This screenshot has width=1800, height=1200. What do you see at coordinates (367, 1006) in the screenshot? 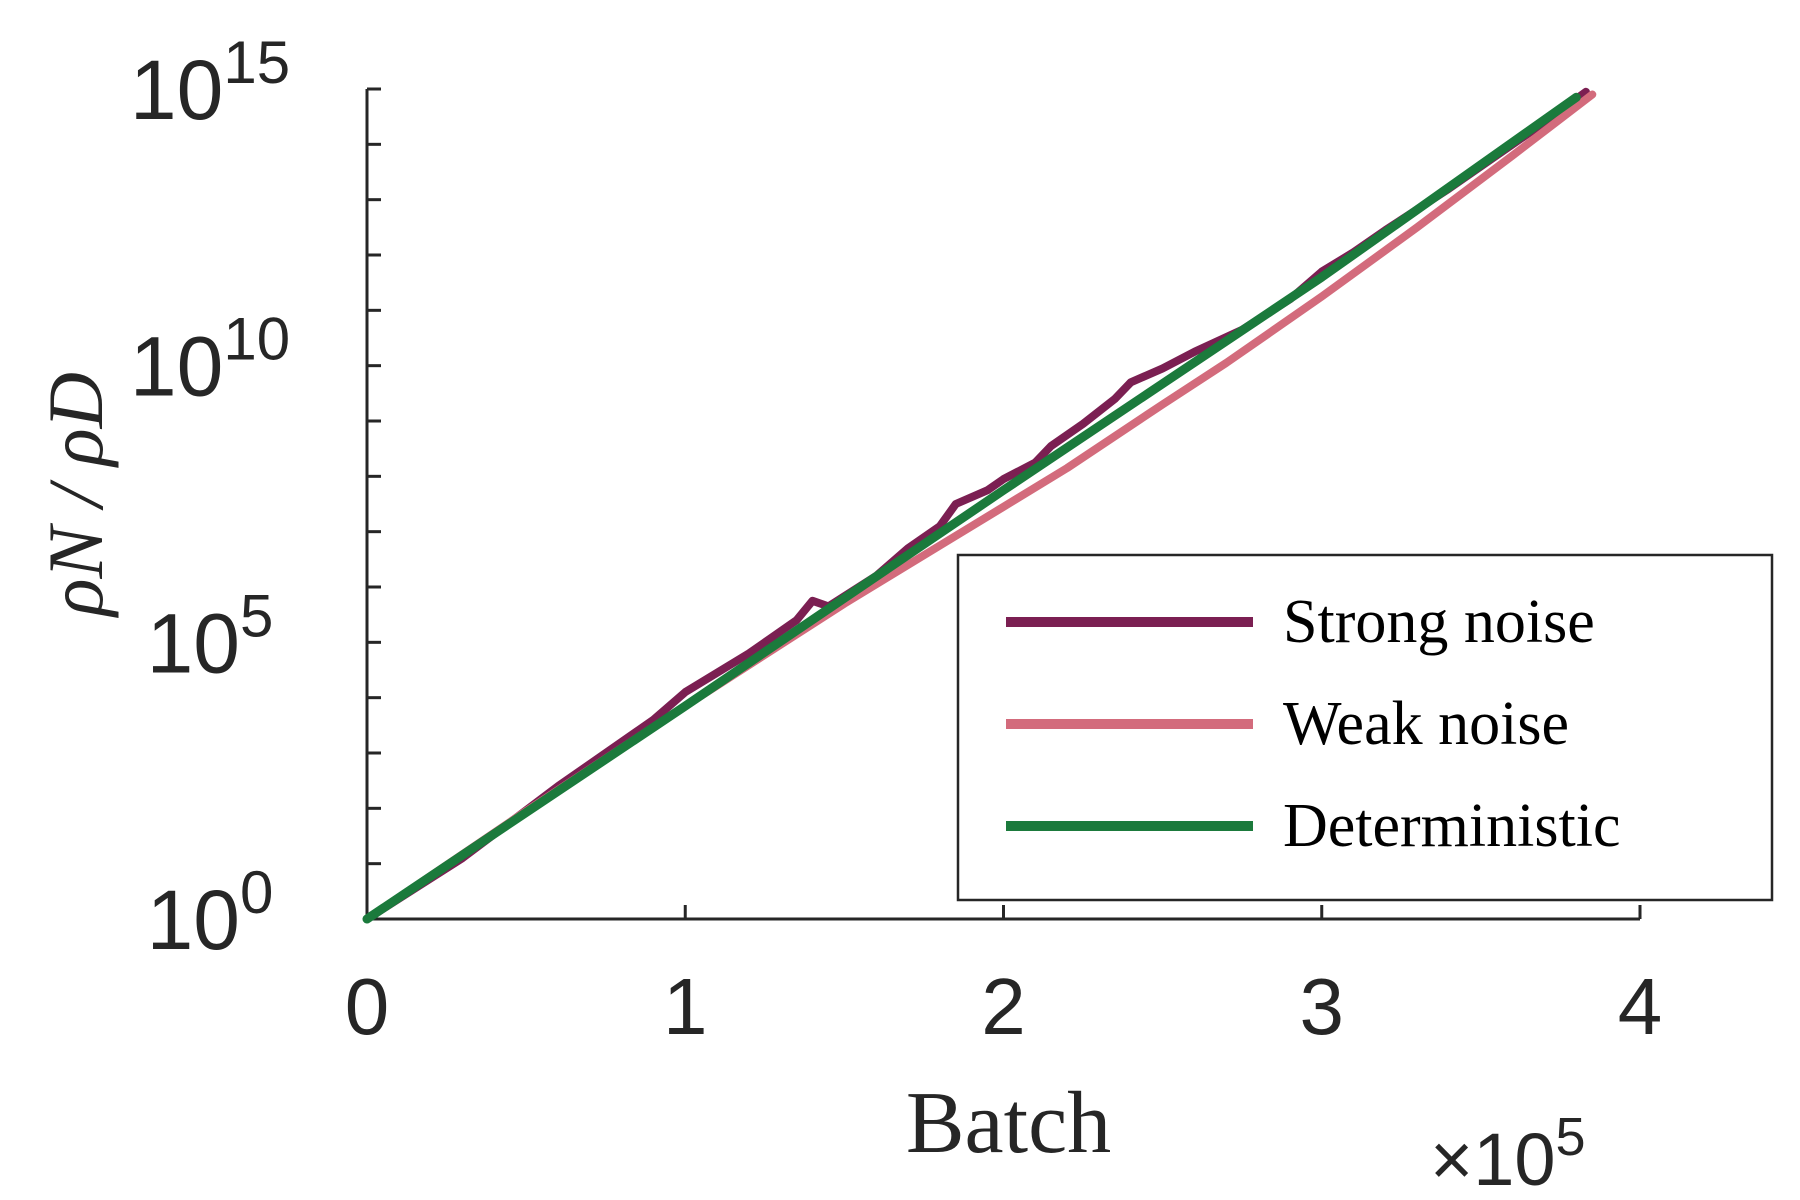
I see `x-tick-label: 0` at bounding box center [367, 1006].